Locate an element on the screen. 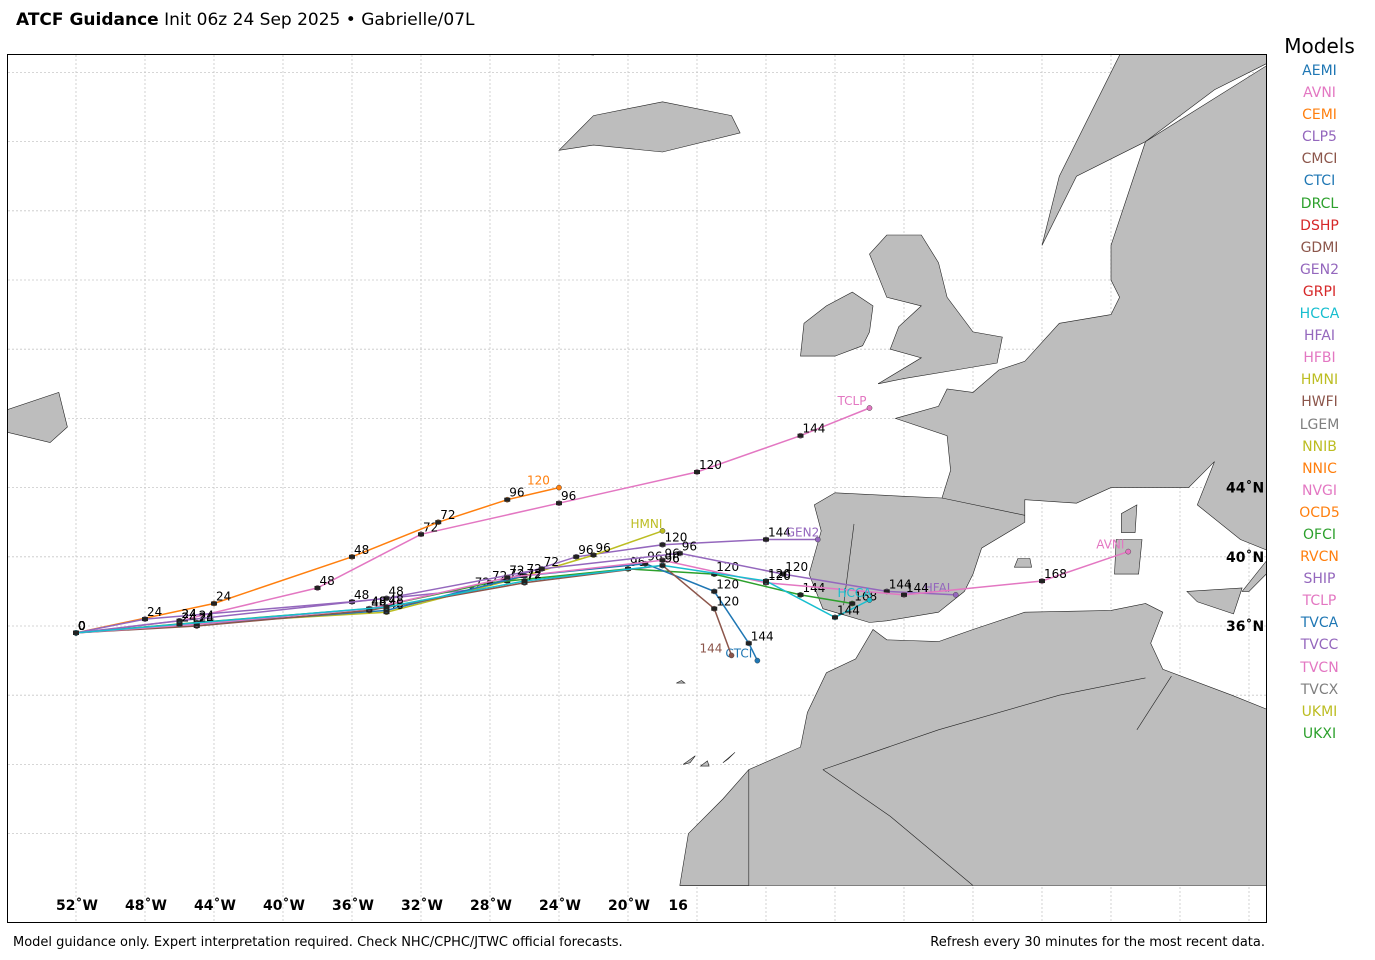  legend-title: Models is located at coordinates (1319, 46).